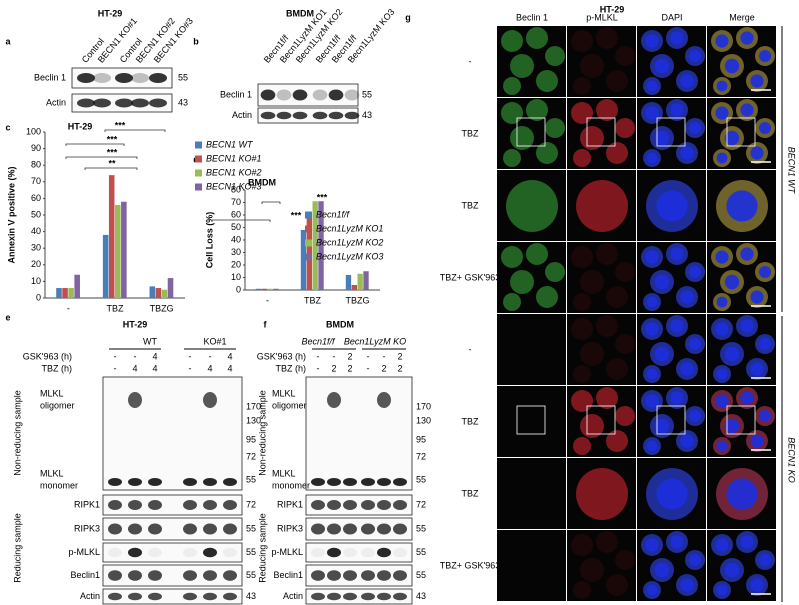 The height and width of the screenshot is (605, 799). I want to click on panel-title: BMDM, so click(340, 324).